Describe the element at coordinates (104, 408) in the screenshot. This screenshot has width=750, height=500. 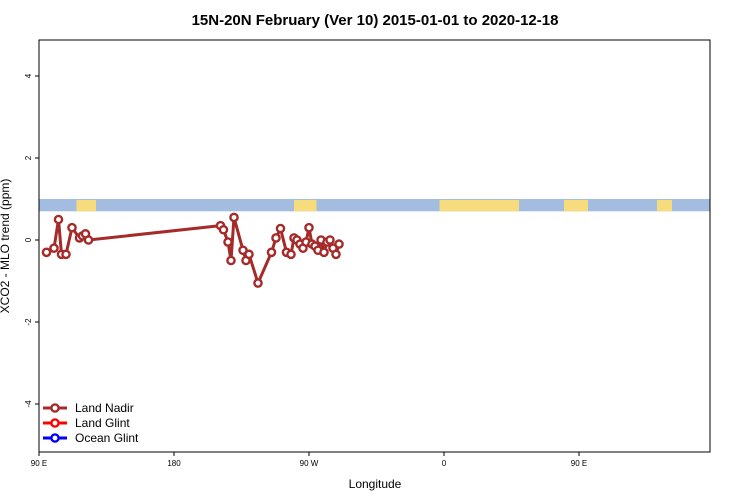
I see `legend-label: Land Nadir` at that location.